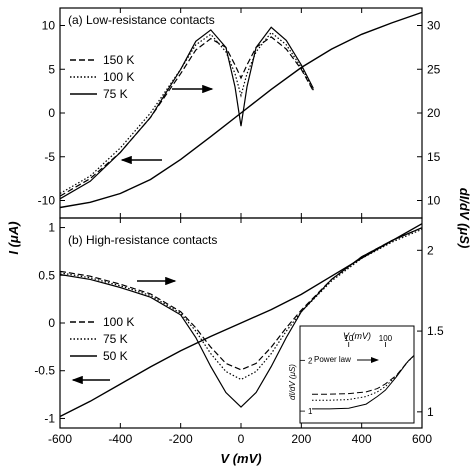 Image resolution: width=474 pixels, height=475 pixels. What do you see at coordinates (46, 275) in the screenshot?
I see `y-tick-label-left: 0.5` at bounding box center [46, 275].